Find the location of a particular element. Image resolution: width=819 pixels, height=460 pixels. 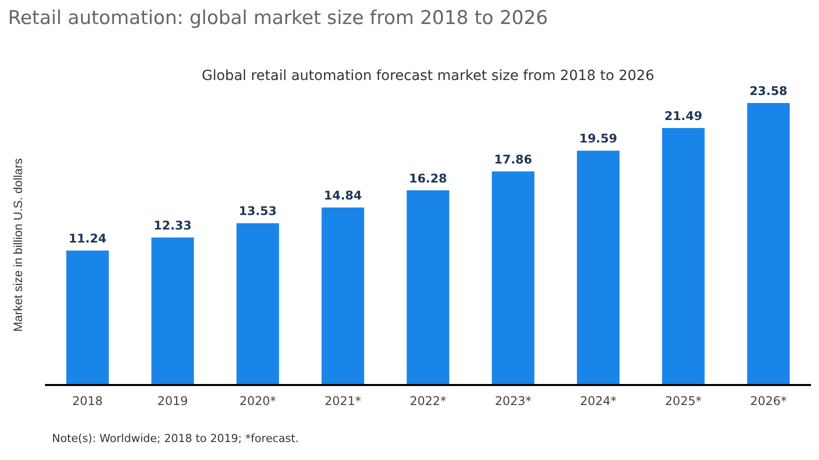

data-label: 16.28 is located at coordinates (428, 178).